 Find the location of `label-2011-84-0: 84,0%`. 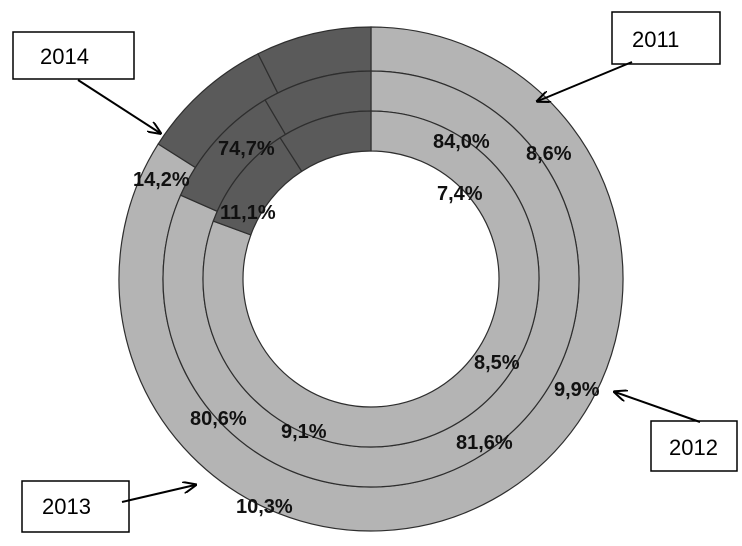

label-2011-84-0: 84,0% is located at coordinates (461, 142).